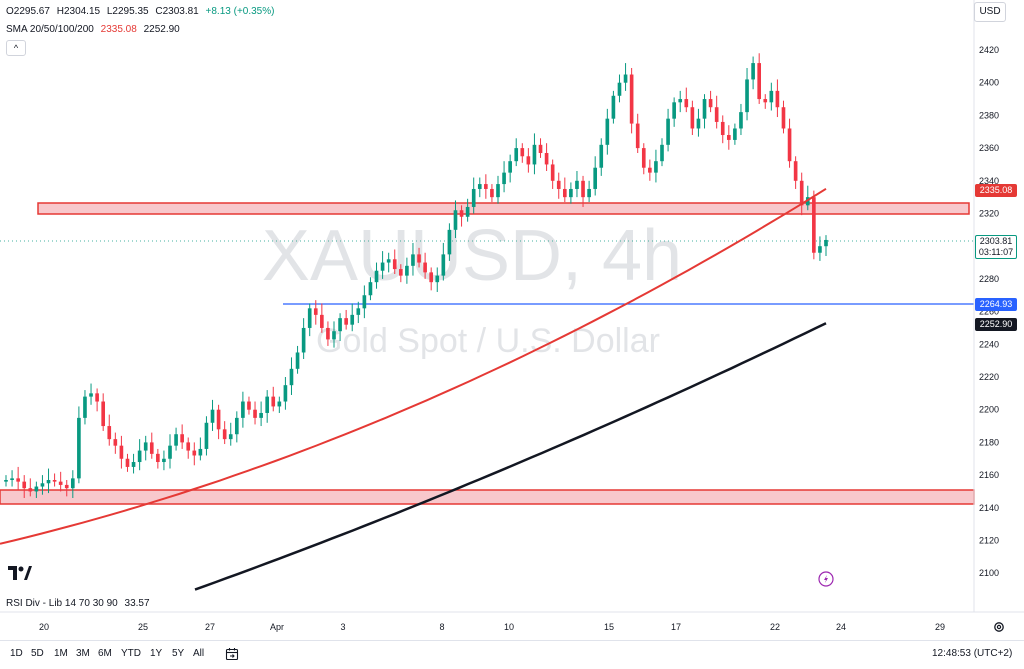 This screenshot has height=669, width=1024. Describe the element at coordinates (826, 579) in the screenshot. I see `lightning-icon` at that location.